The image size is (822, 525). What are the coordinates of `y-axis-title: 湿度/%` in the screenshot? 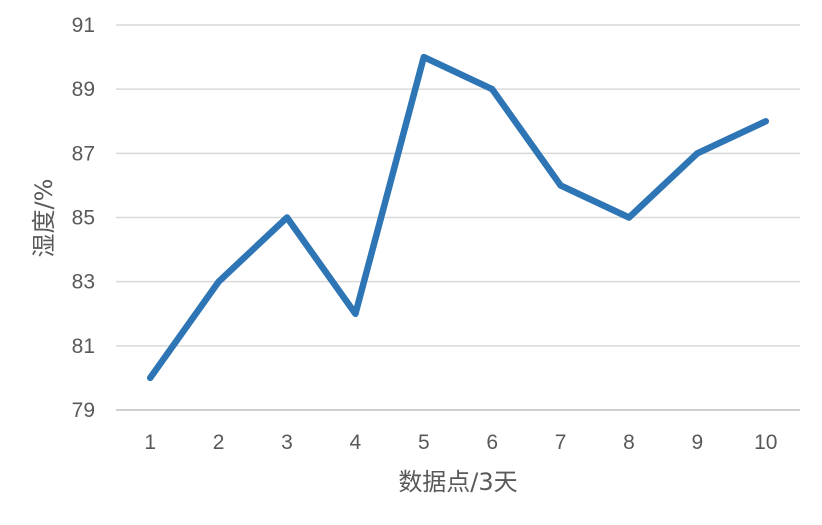 It's located at (44, 218).